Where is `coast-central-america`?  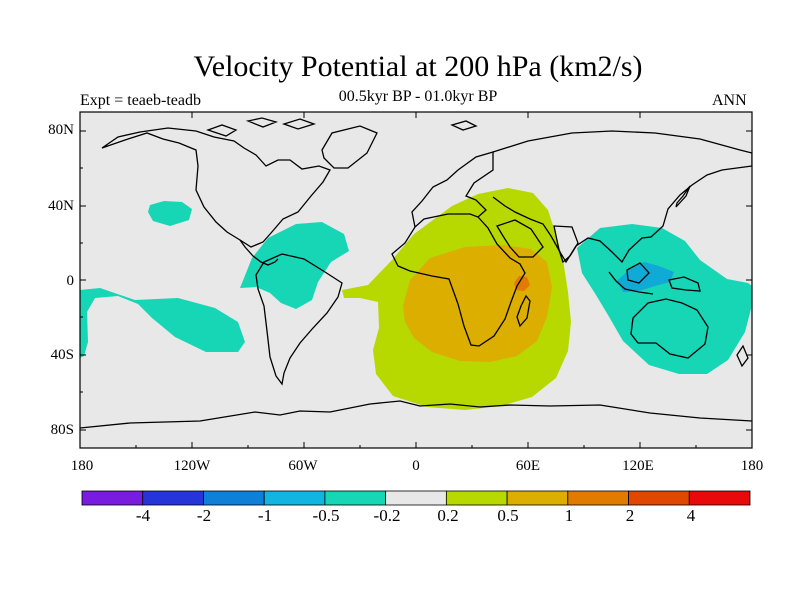 coast-central-america is located at coordinates (259, 252).